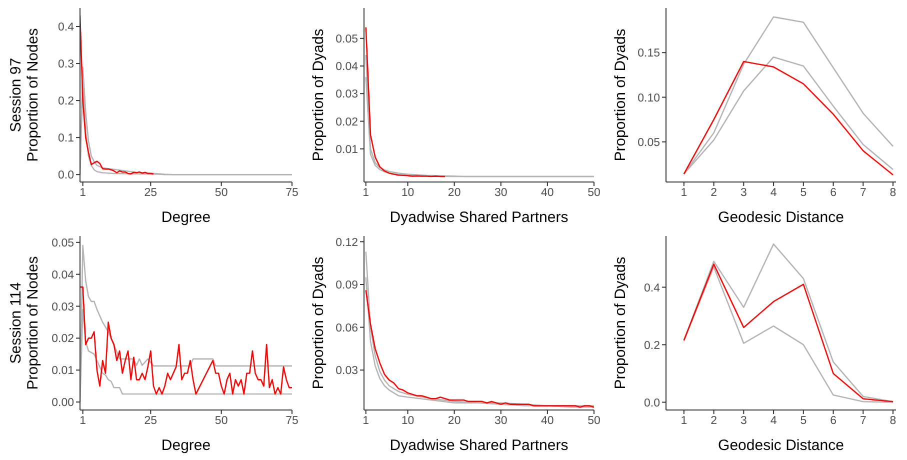 The image size is (907, 460). What do you see at coordinates (649, 54) in the screenshot?
I see `y-tick-label: 0.15` at bounding box center [649, 54].